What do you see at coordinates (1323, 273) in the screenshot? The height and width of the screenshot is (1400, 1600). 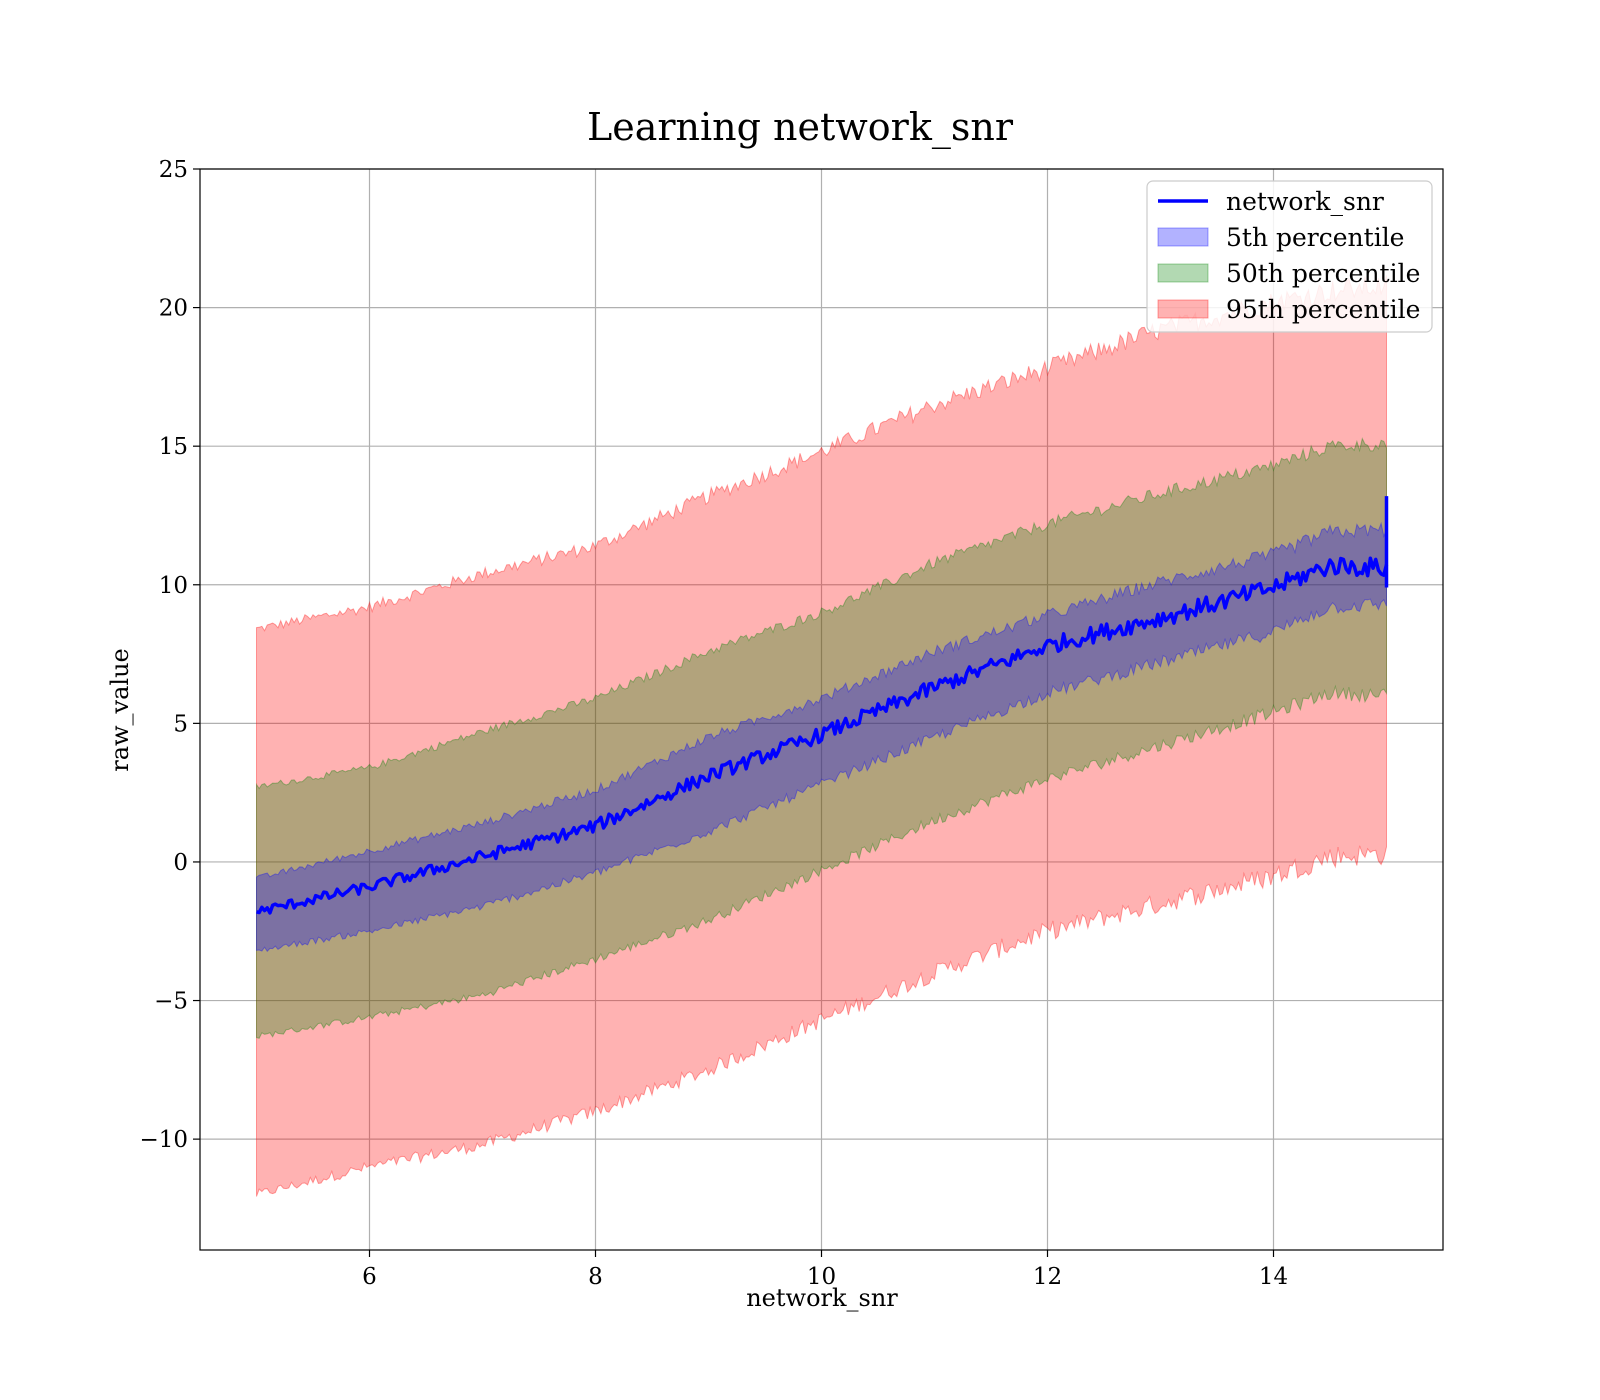 I see `legend-label: 50th percentile` at bounding box center [1323, 273].